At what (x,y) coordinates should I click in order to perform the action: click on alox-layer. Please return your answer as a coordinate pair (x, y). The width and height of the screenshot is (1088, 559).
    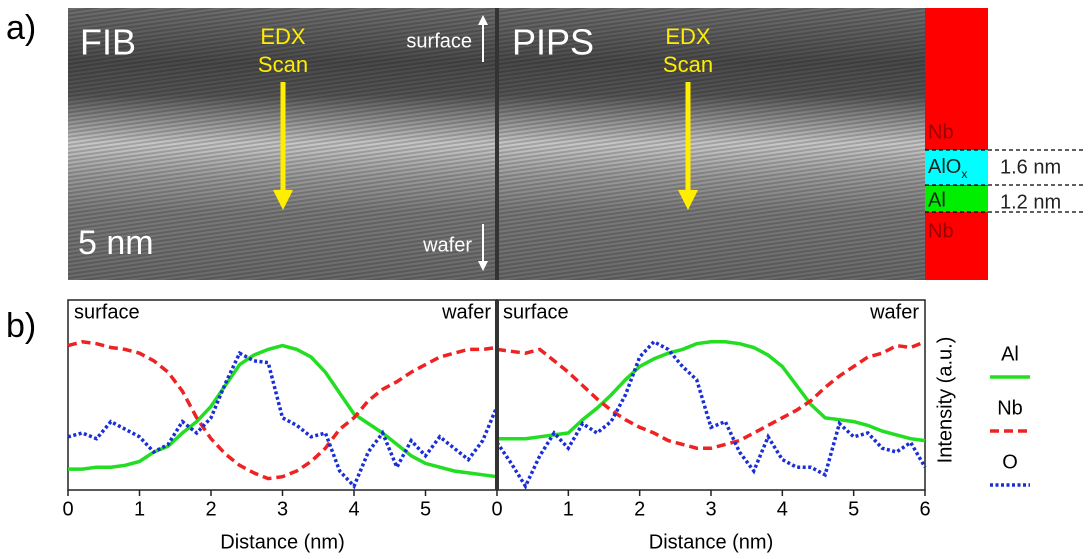
    Looking at the image, I should click on (956, 167).